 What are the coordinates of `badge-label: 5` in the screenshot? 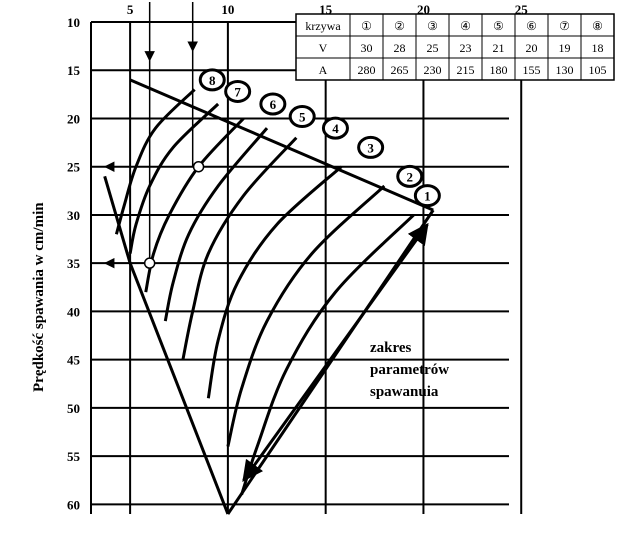 It's located at (302, 117).